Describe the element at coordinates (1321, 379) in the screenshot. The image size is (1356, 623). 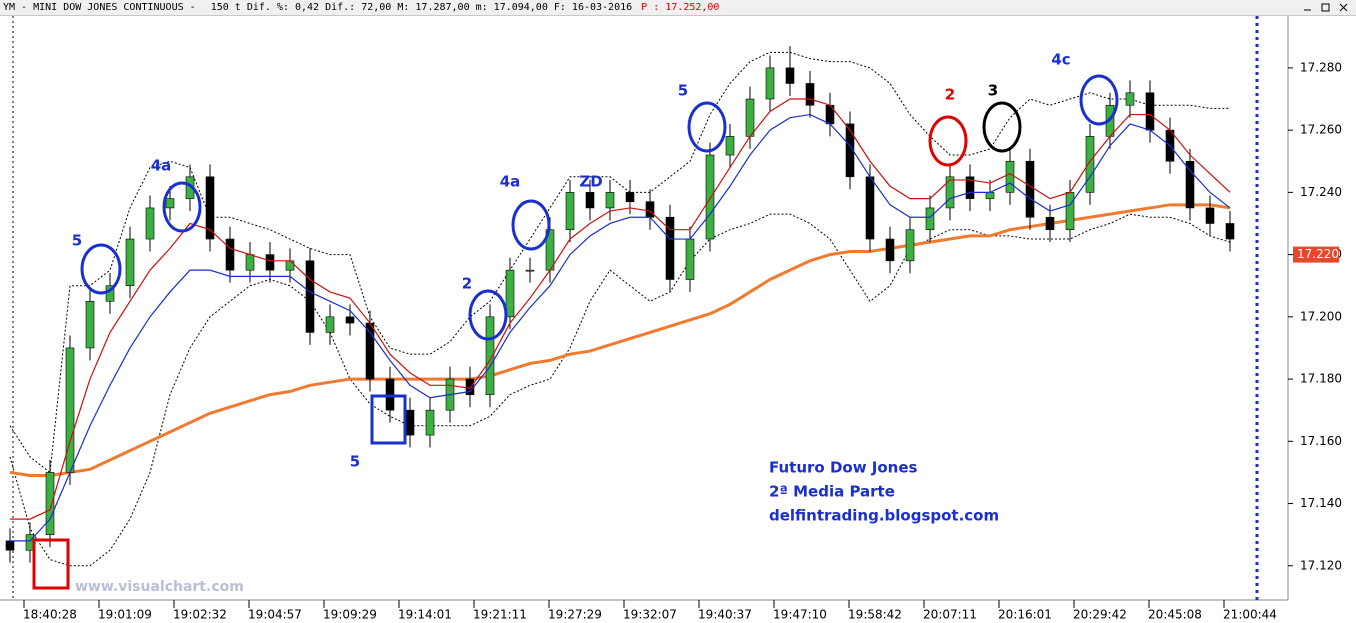
I see `y-tick-label: 17.180` at that location.